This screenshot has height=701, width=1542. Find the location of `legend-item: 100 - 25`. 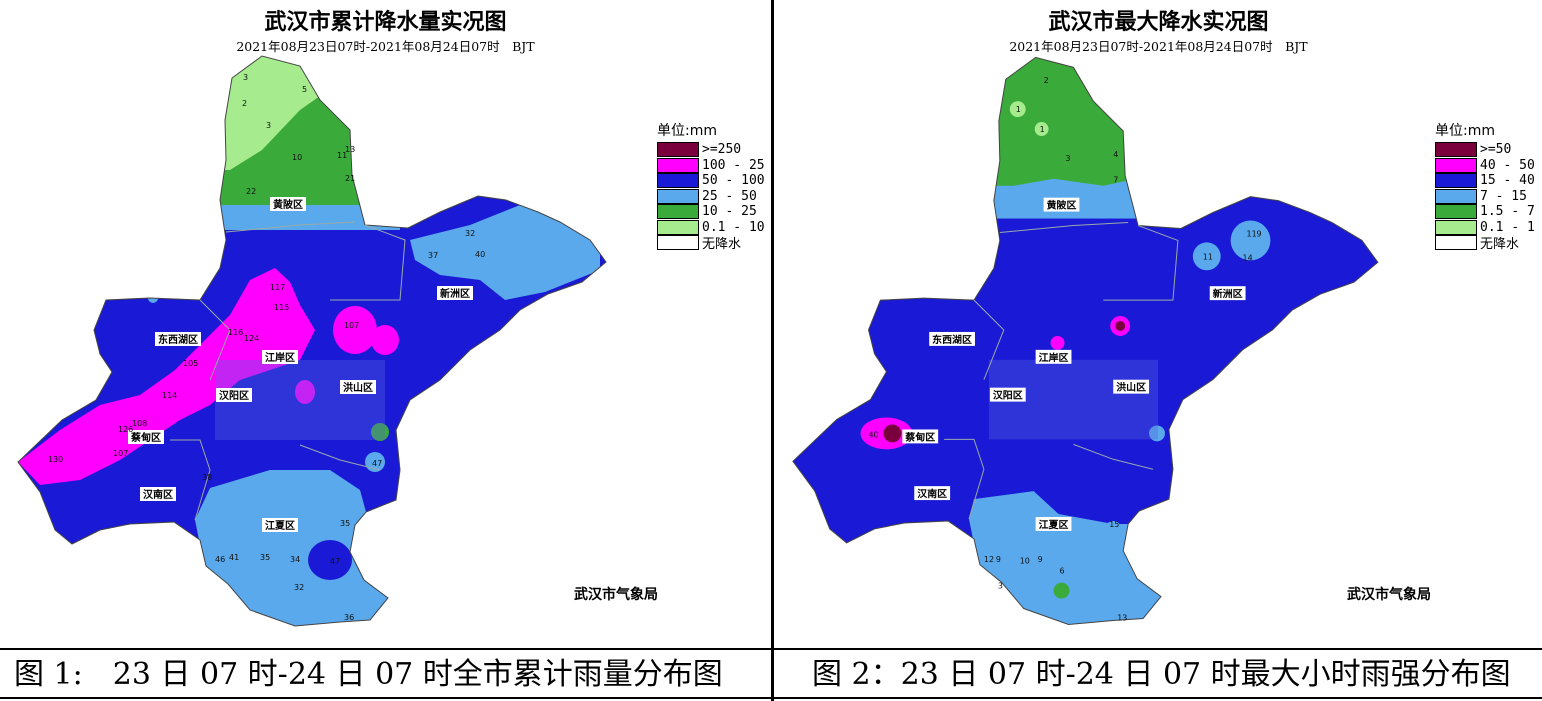

legend-item: 100 - 25 is located at coordinates (711, 165).